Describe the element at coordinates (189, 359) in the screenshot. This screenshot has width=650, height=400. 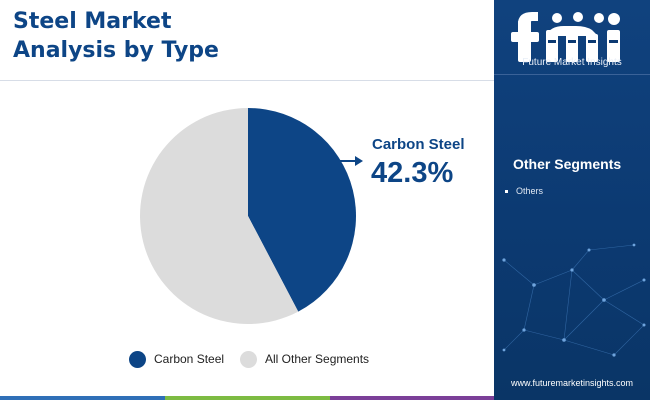
I see `legend-label-carbon-steel: Carbon Steel` at that location.